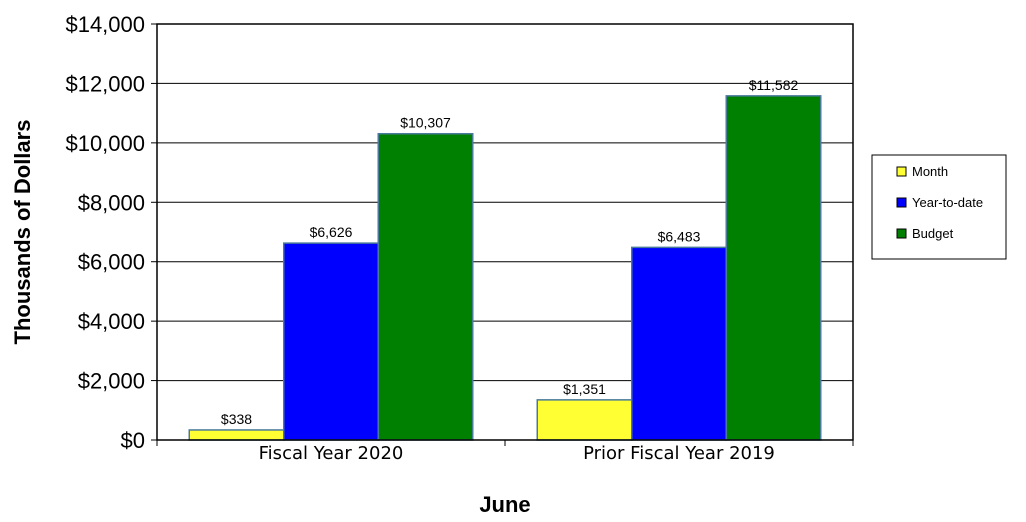  Describe the element at coordinates (105, 24) in the screenshot. I see `y-tick-label: $14,000` at that location.